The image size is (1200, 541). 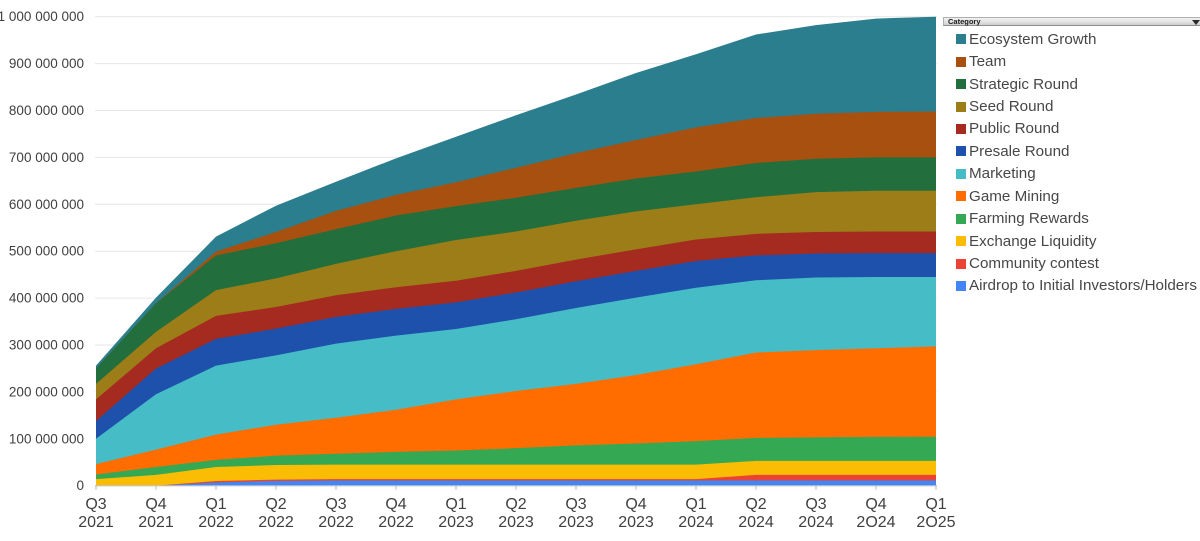 What do you see at coordinates (80, 485) in the screenshot?
I see `svg-text: 0` at bounding box center [80, 485].